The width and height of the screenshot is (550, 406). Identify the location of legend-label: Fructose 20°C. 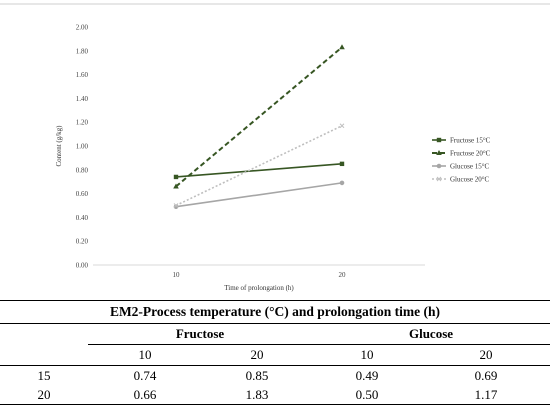
(470, 154).